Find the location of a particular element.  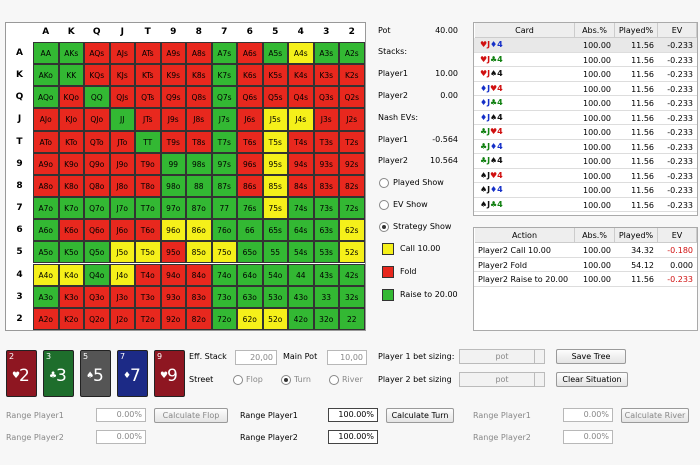

hand-cell: 97o is located at coordinates (173, 208).